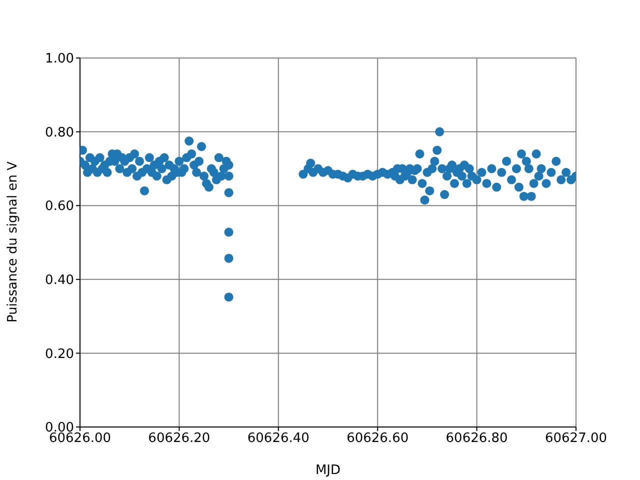 The height and width of the screenshot is (480, 640). What do you see at coordinates (59, 354) in the screenshot?
I see `y-tick-label: 0.20` at bounding box center [59, 354].